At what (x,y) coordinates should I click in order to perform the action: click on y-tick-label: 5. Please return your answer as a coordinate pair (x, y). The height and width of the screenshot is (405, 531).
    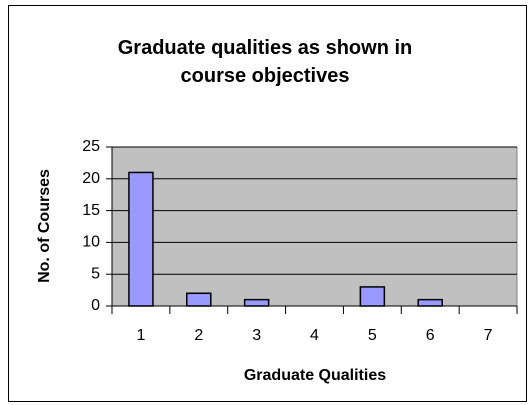
    Looking at the image, I should click on (95, 273).